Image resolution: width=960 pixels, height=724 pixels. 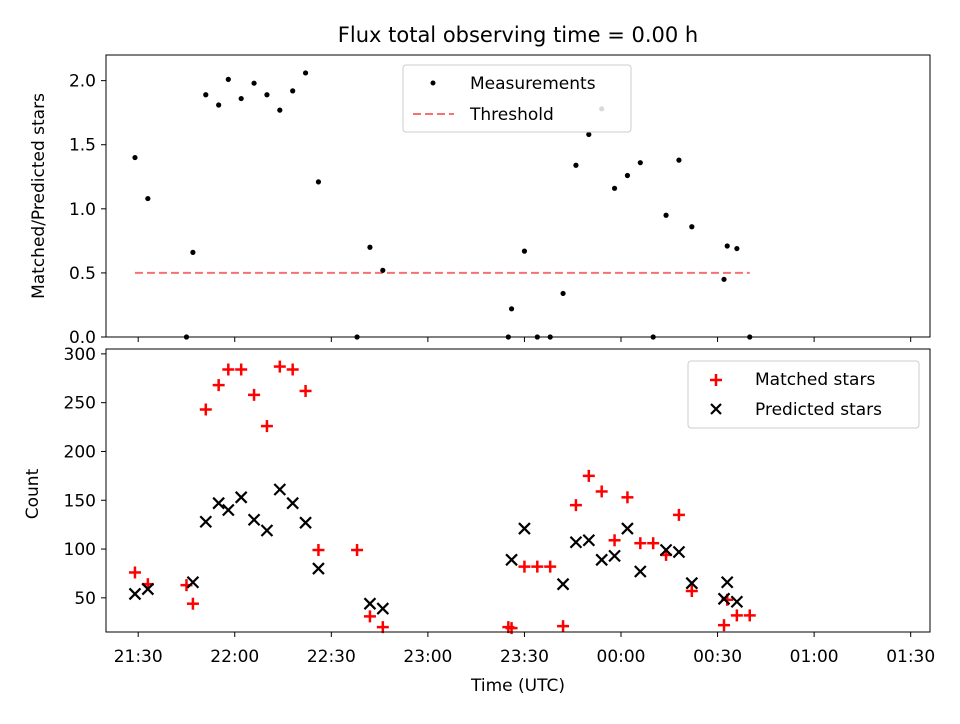 What do you see at coordinates (511, 115) in the screenshot?
I see `legend-threshold-label: Threshold` at bounding box center [511, 115].